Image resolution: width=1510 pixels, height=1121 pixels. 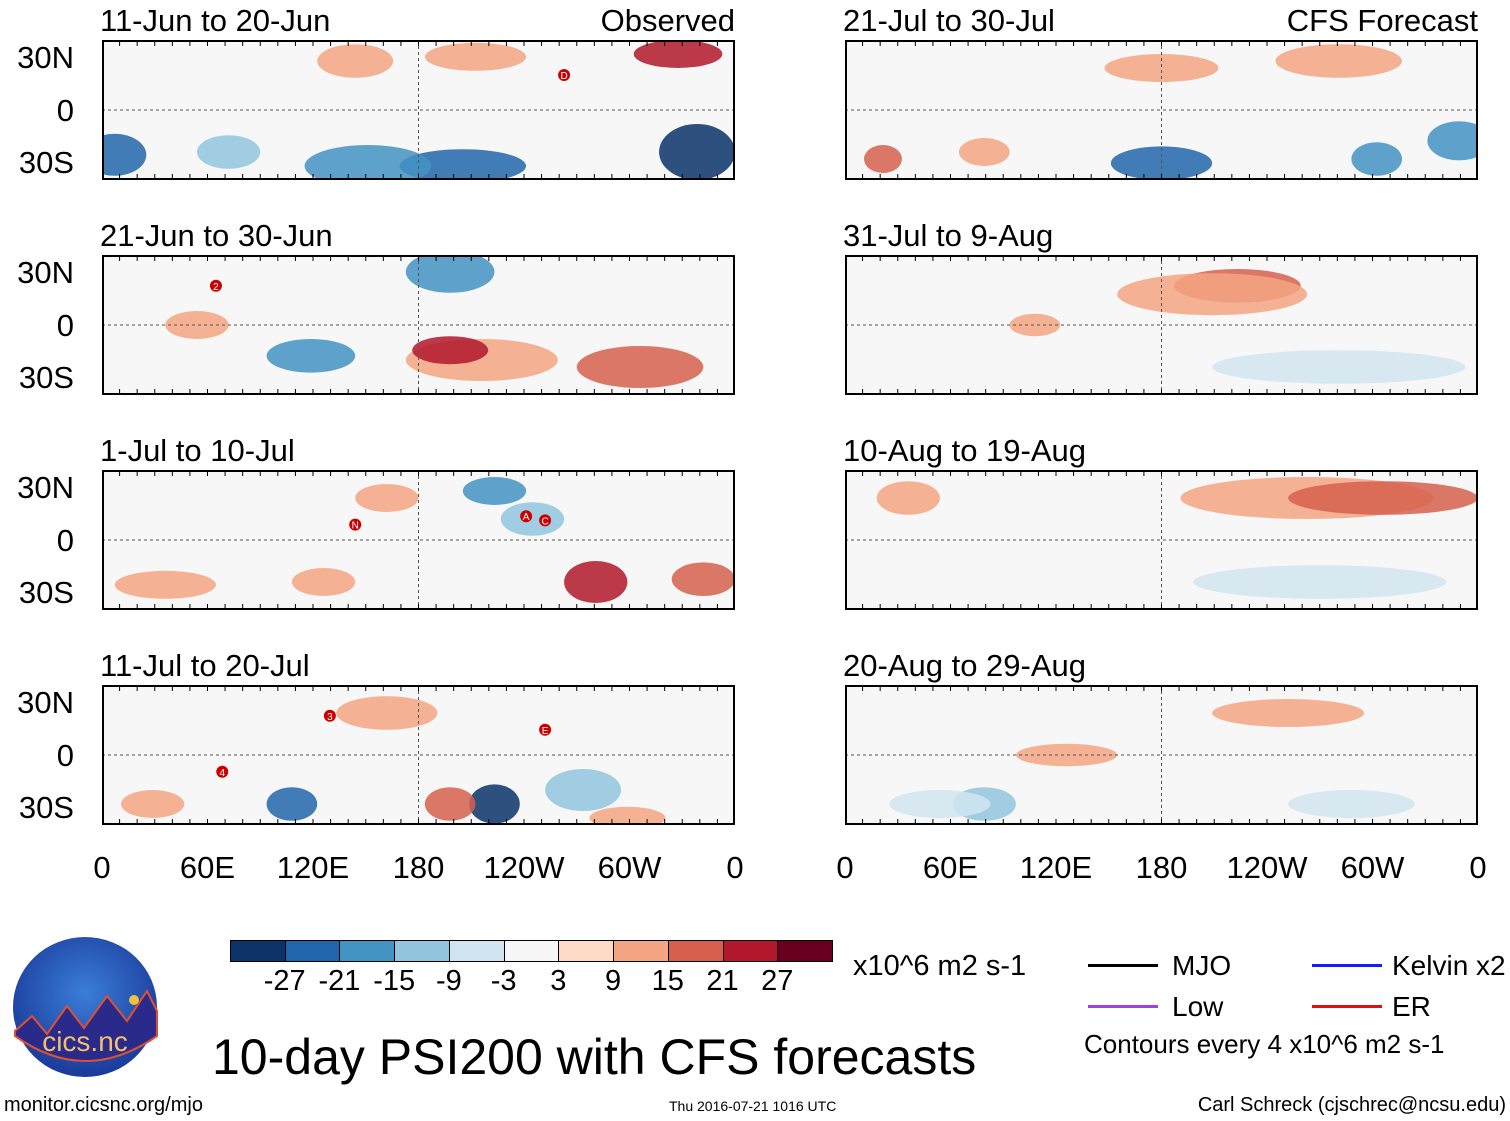 What do you see at coordinates (284, 981) in the screenshot?
I see `colorbar-label: -27` at bounding box center [284, 981].